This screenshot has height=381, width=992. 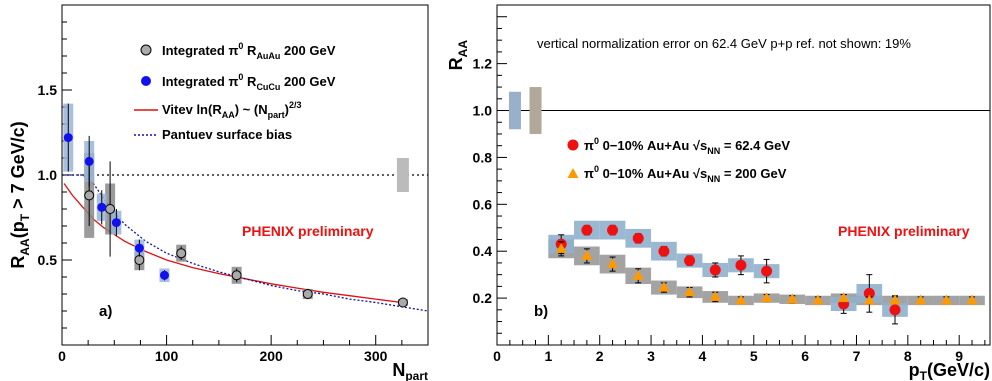 I want to click on legend-200gev-label: π0 0−10% Au+Au √sNN = 200 GeV, so click(x=685, y=174).